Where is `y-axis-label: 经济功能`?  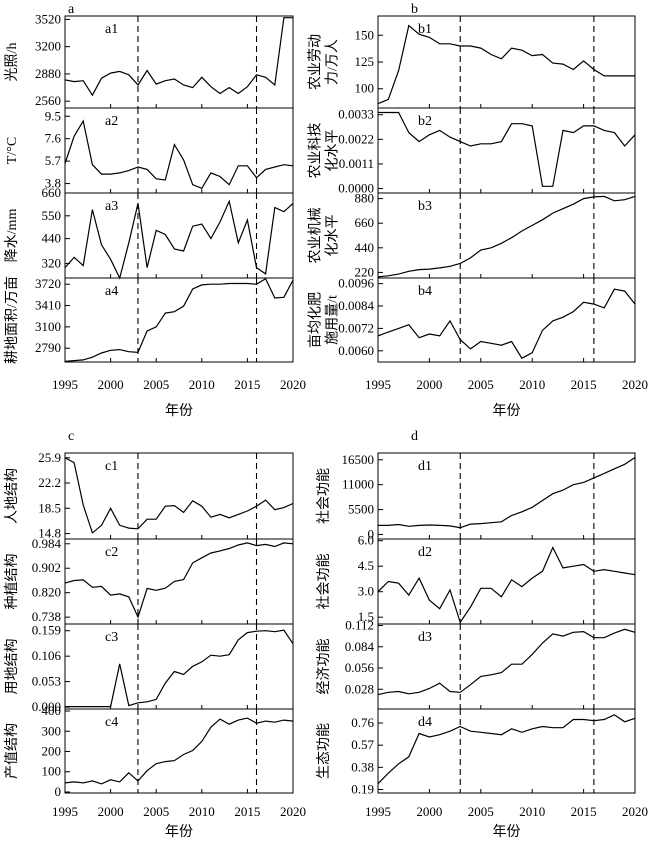 y-axis-label: 经济功能 is located at coordinates (324, 667).